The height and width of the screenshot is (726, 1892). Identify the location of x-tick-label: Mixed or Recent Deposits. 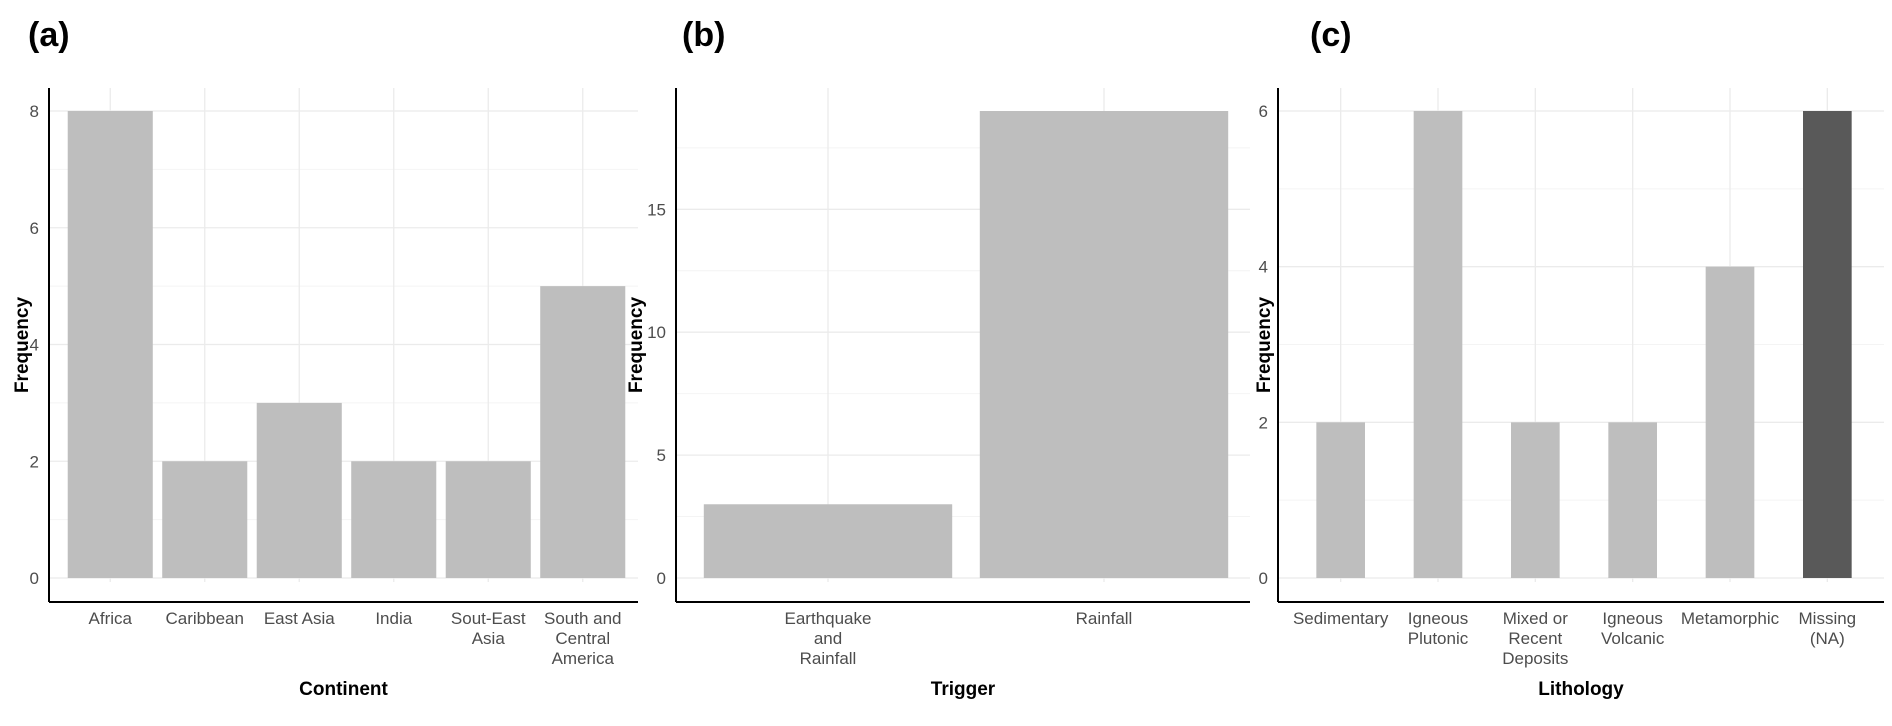
(1535, 638).